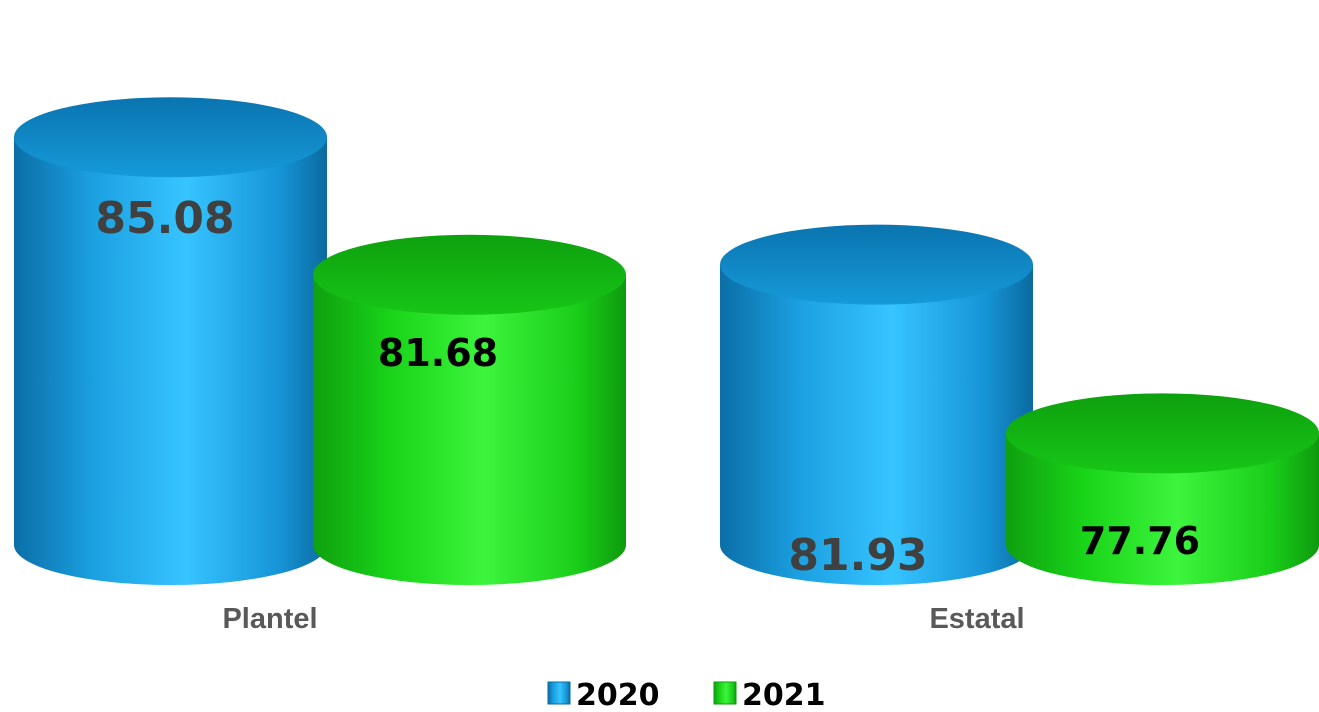 This screenshot has width=1319, height=712. Describe the element at coordinates (438, 353) in the screenshot. I see `value-label-plantel-2021: 81.68` at that location.